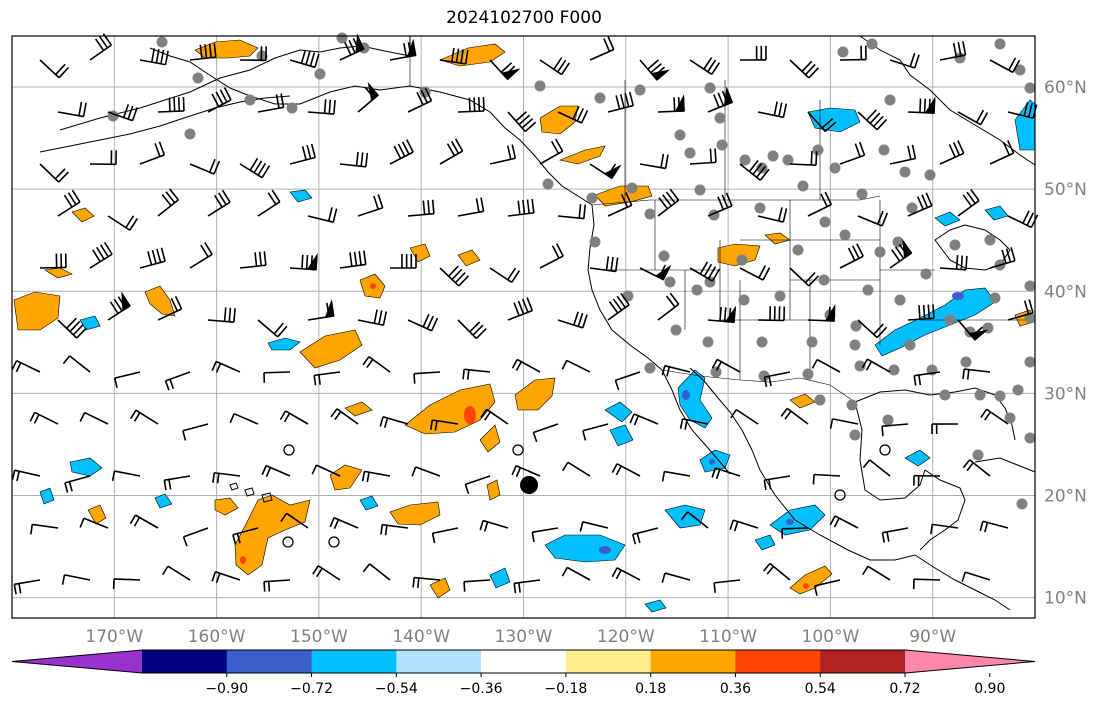  I want to click on colorbar-tick-label: −0.18, so click(565, 689).